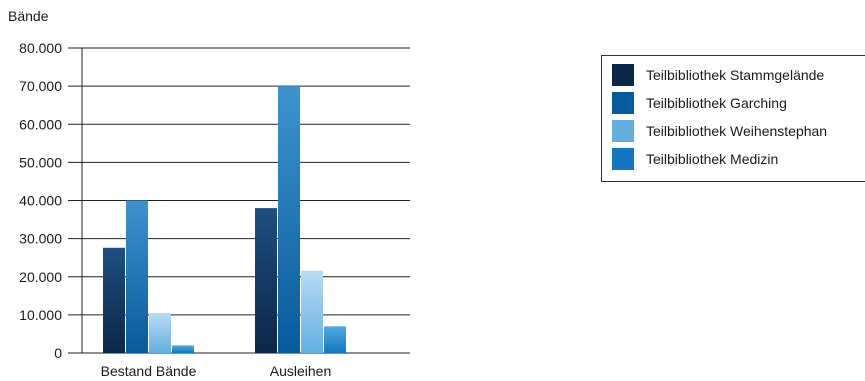 The image size is (865, 381). Describe the element at coordinates (58, 353) in the screenshot. I see `y-tick-label: 0` at that location.